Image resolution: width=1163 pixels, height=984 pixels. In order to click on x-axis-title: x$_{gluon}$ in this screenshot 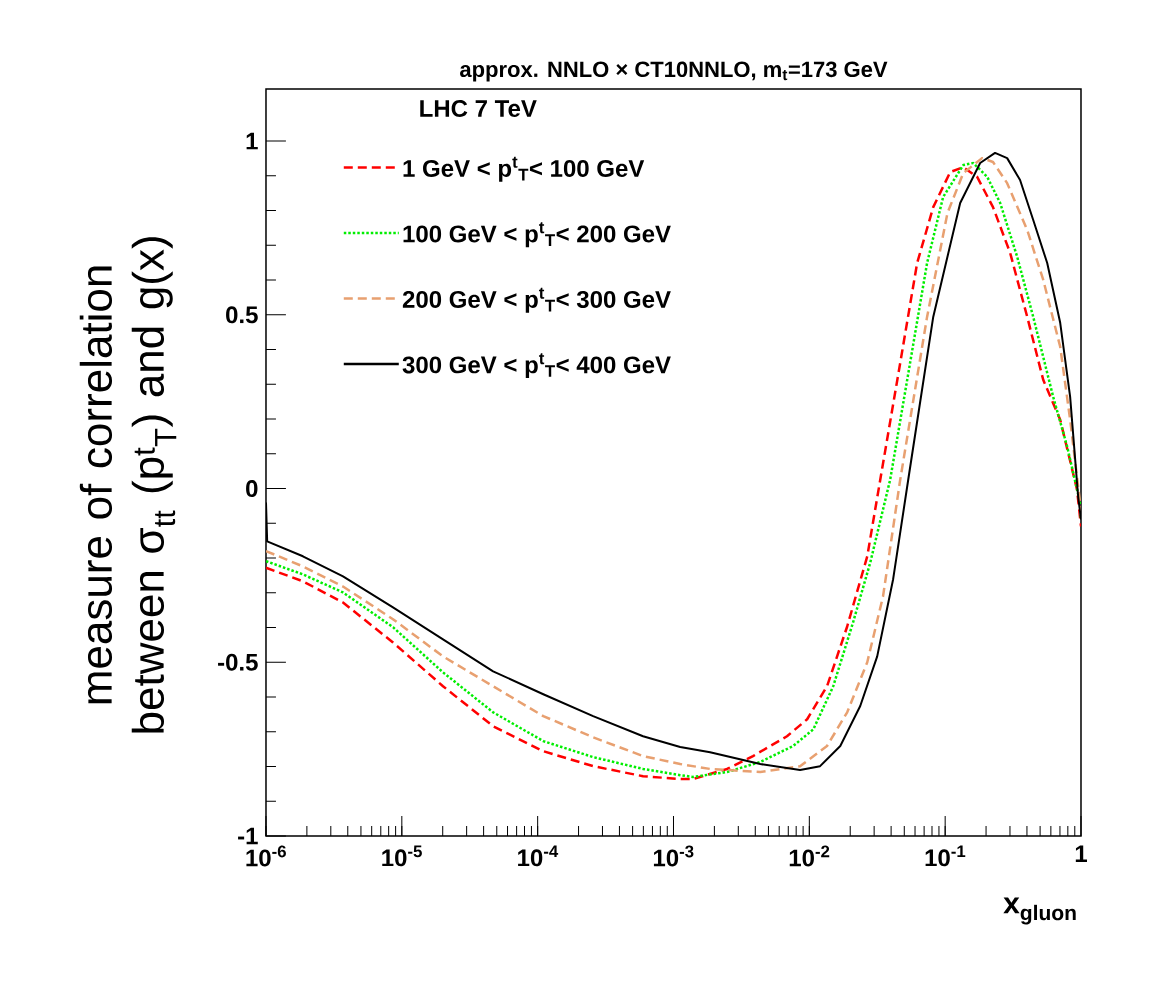, I will do `click(1039, 911)`.